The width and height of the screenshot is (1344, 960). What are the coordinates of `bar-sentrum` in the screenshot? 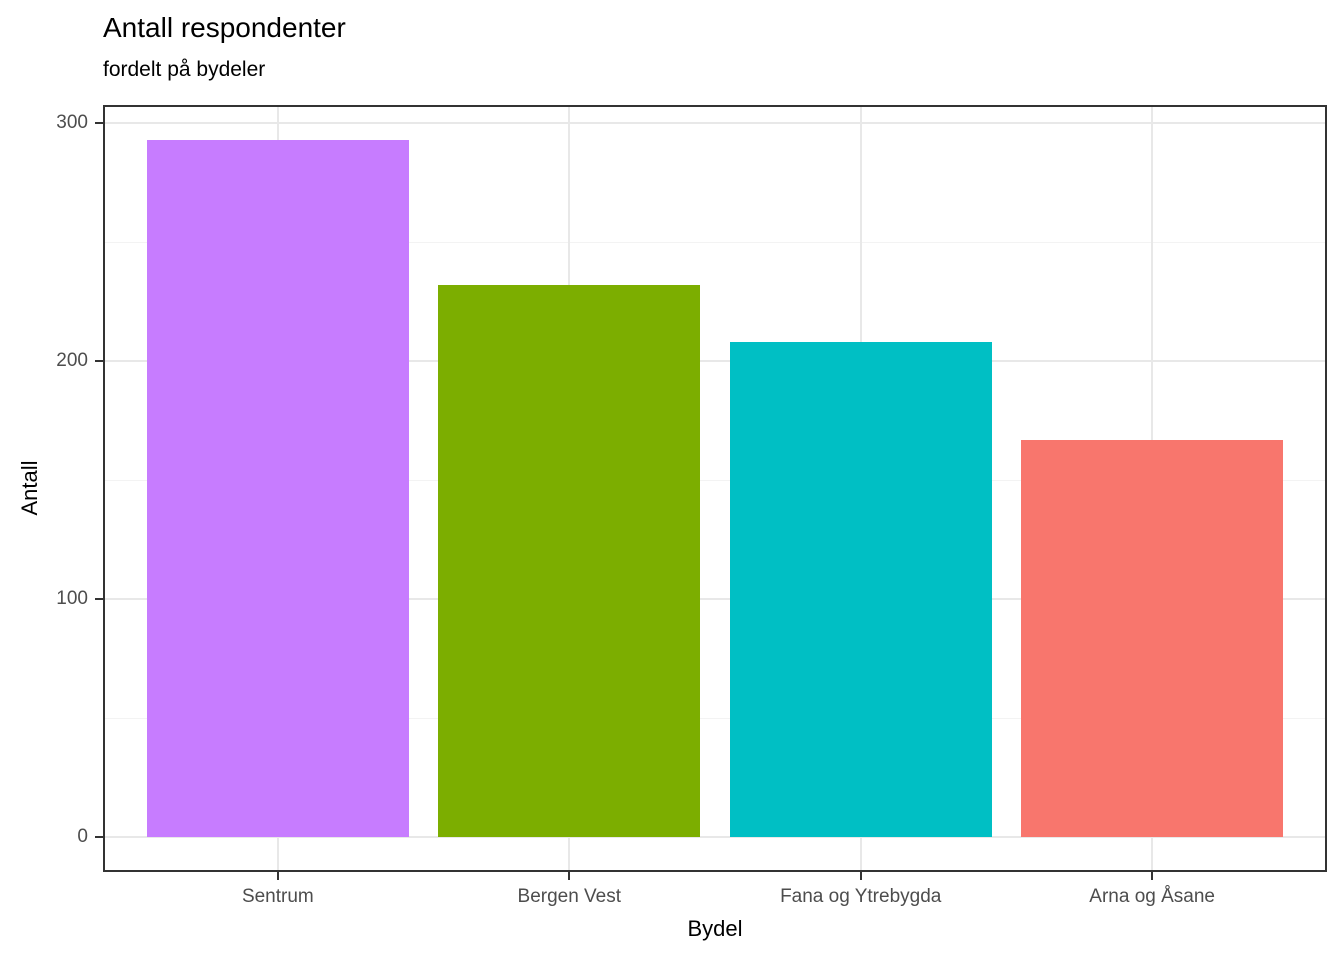 It's located at (277, 488).